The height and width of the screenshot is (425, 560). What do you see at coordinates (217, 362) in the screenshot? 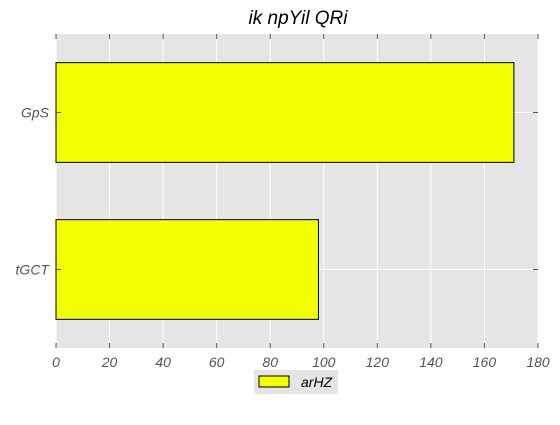
I see `x-tick-label: 60` at bounding box center [217, 362].